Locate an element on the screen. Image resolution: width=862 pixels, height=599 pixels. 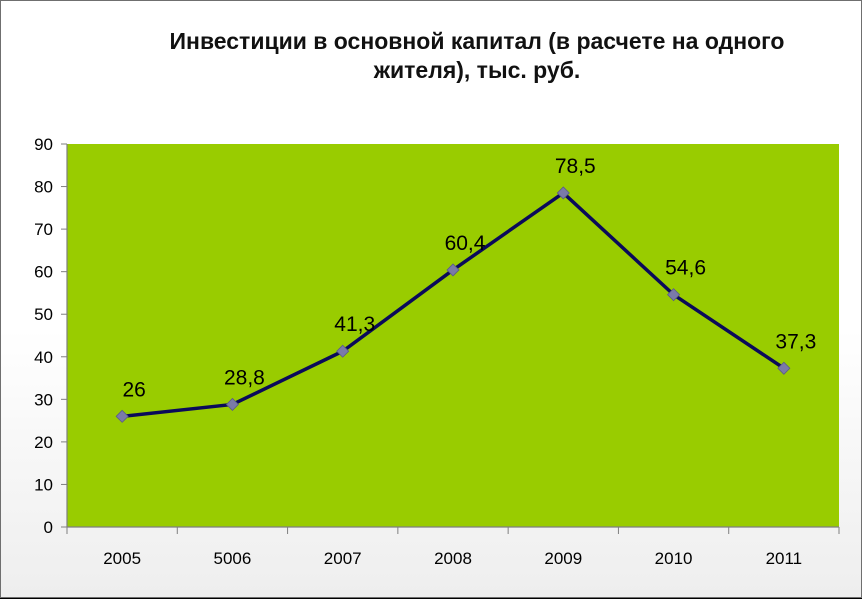
x-tick-label: 2005 is located at coordinates (122, 558).